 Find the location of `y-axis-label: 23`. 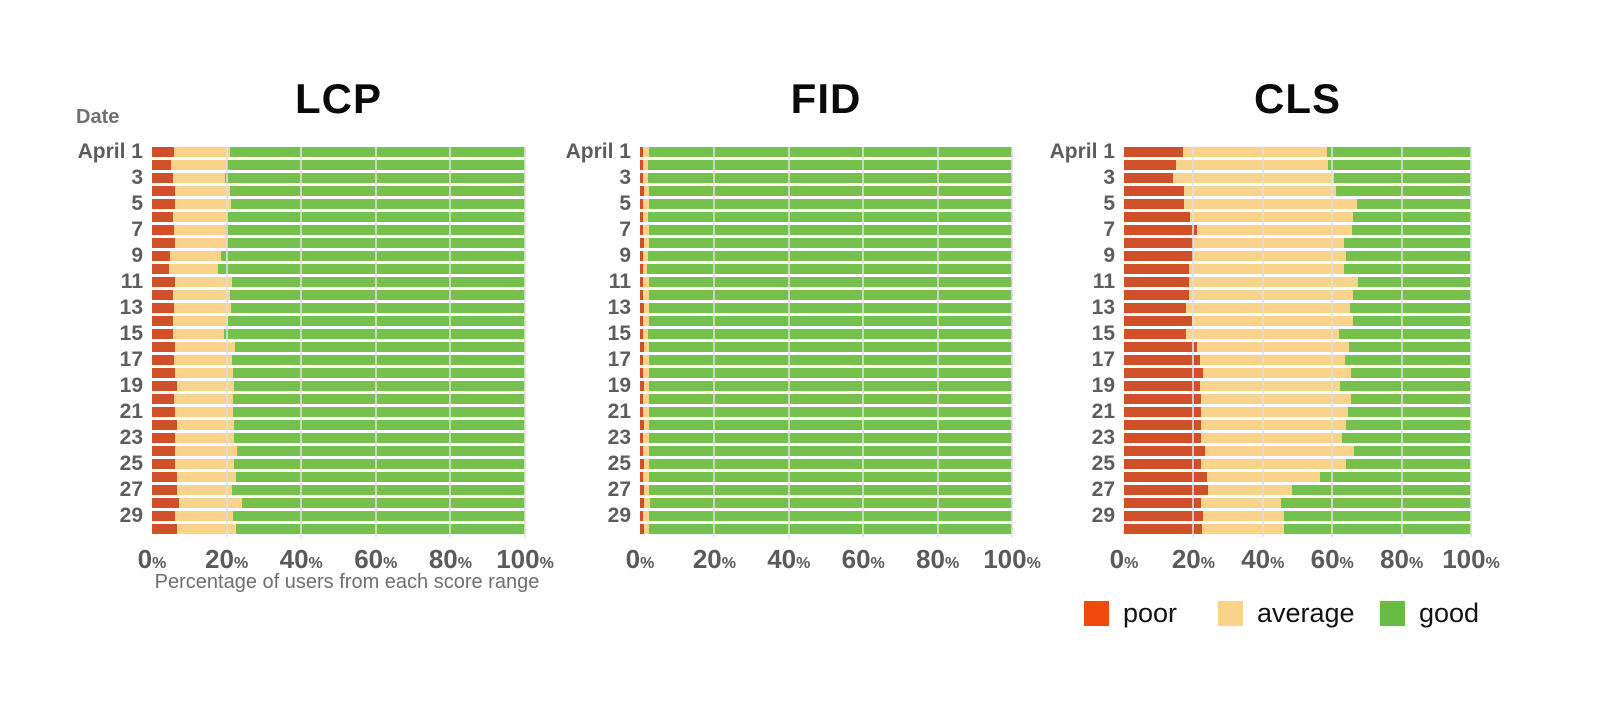

y-axis-label: 23 is located at coordinates (619, 437).